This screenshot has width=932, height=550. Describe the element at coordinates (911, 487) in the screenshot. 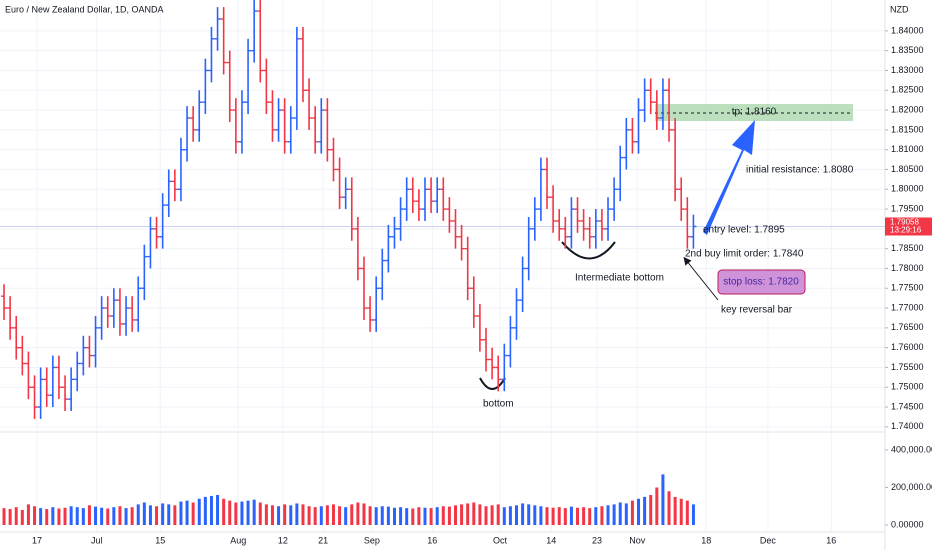

I see `volume-tick-label: 200,000.00000` at that location.